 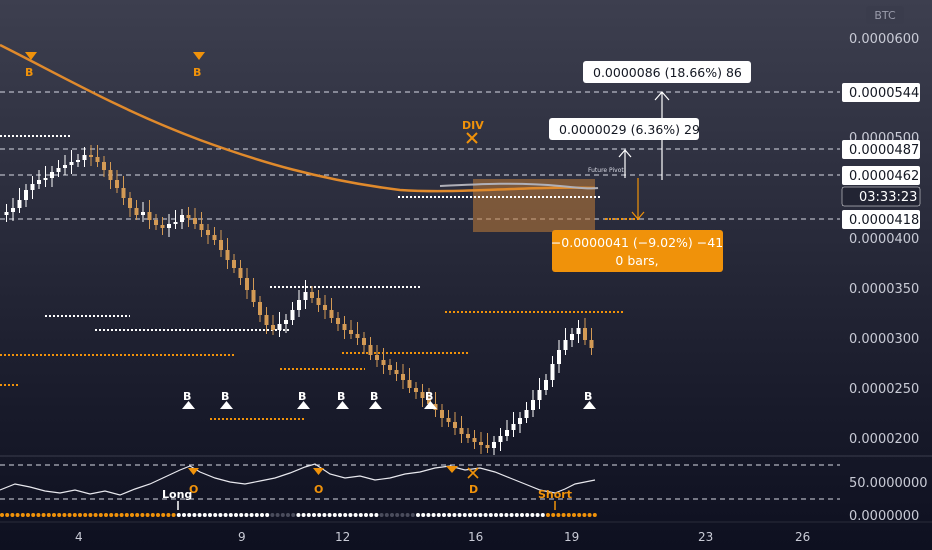 I want to click on date-tick: 16, so click(x=475, y=537).